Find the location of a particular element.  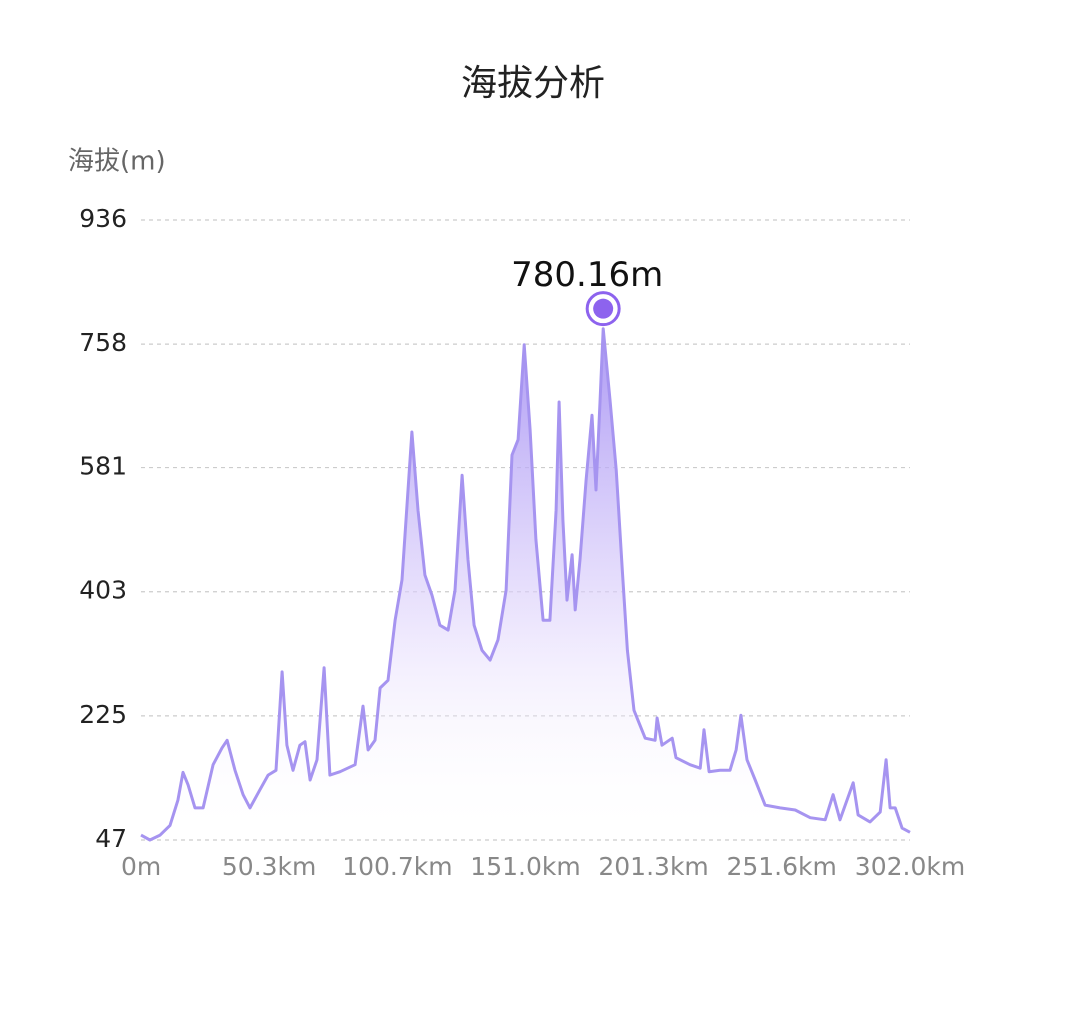

x-tick-label: 302.0km is located at coordinates (910, 866).